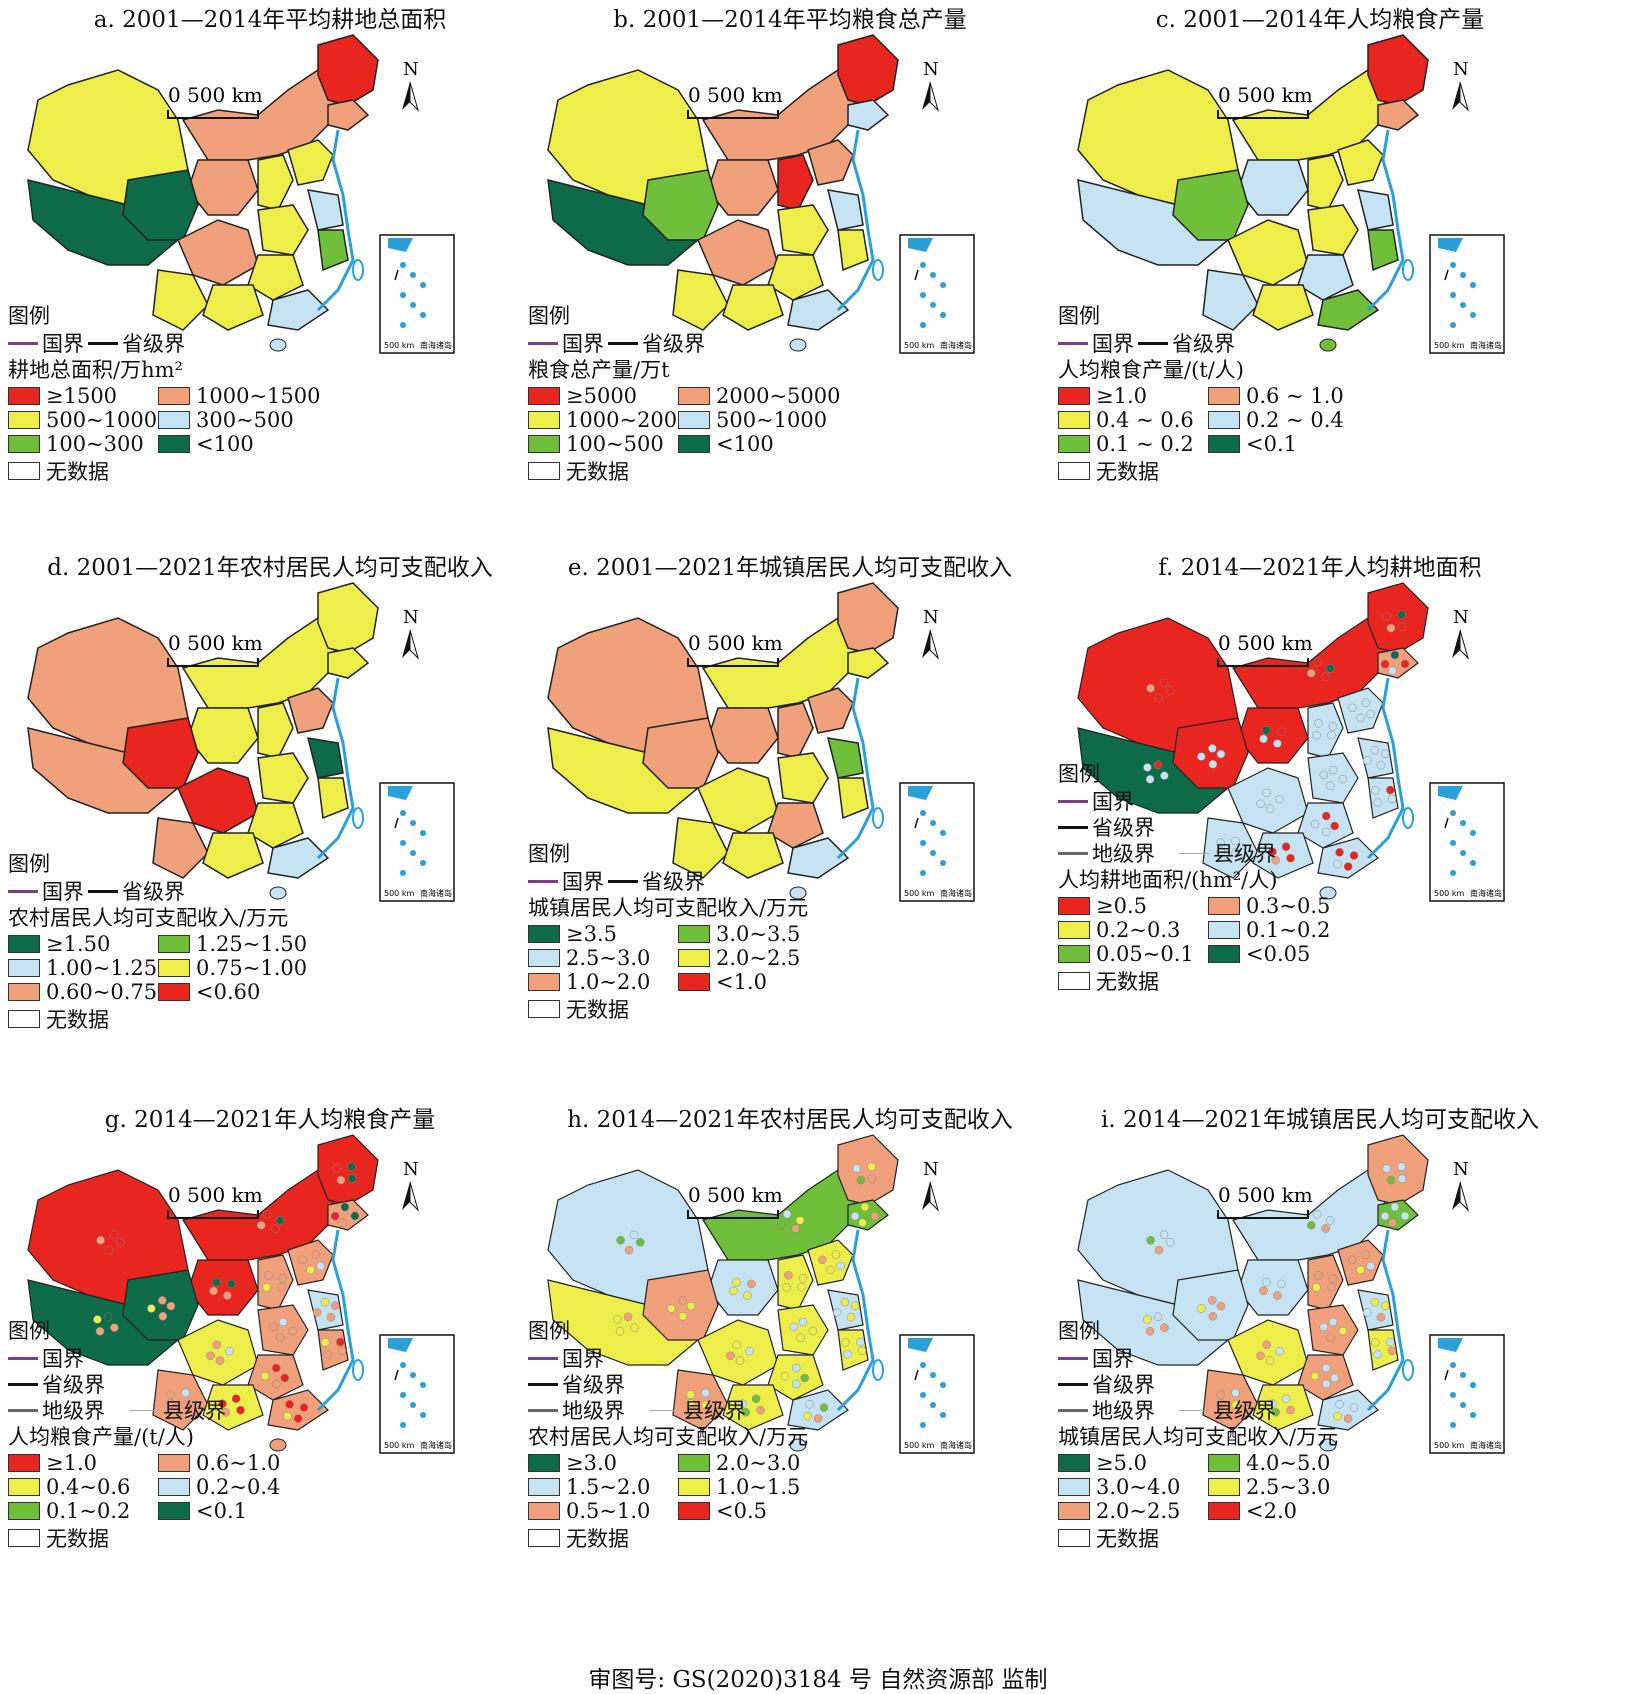 This screenshot has width=1636, height=1694. I want to click on legend-class-label: 2.0~2.5, so click(758, 958).